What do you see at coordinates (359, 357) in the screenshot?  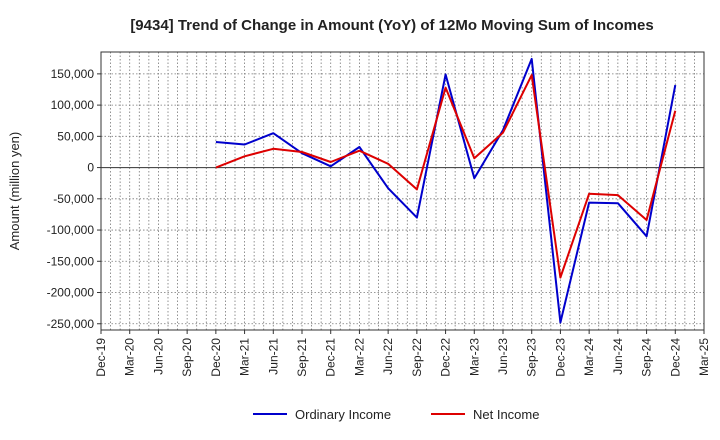 I see `x-tick-label: Mar-22` at bounding box center [359, 357].